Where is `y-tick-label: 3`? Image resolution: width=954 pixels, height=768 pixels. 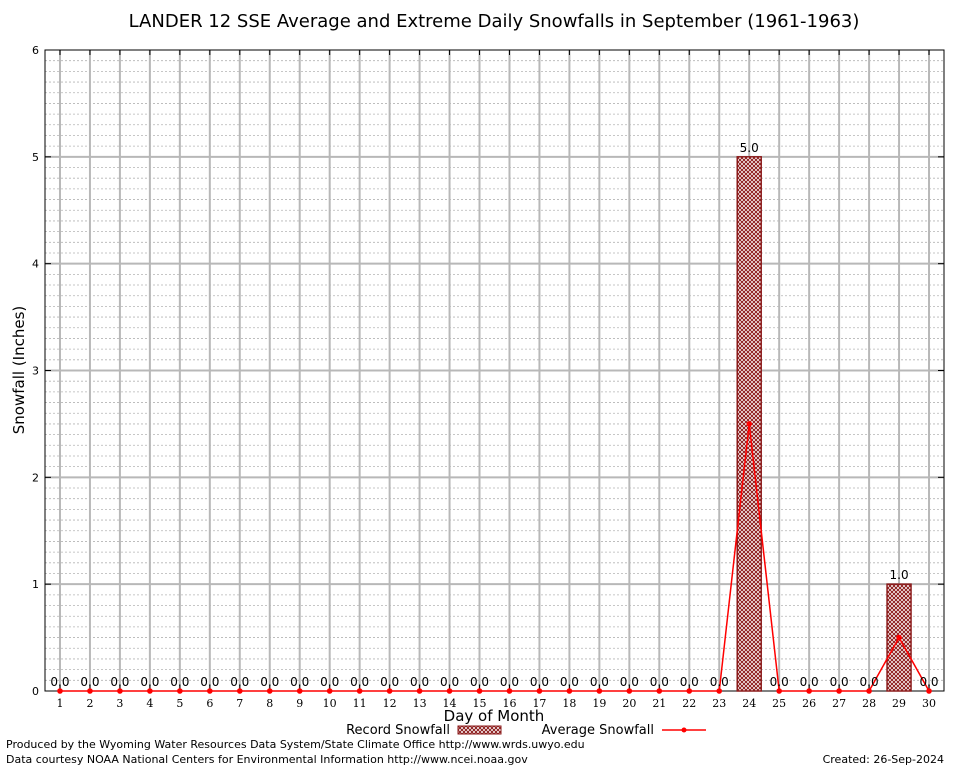 y-tick-label: 3 is located at coordinates (35, 371).